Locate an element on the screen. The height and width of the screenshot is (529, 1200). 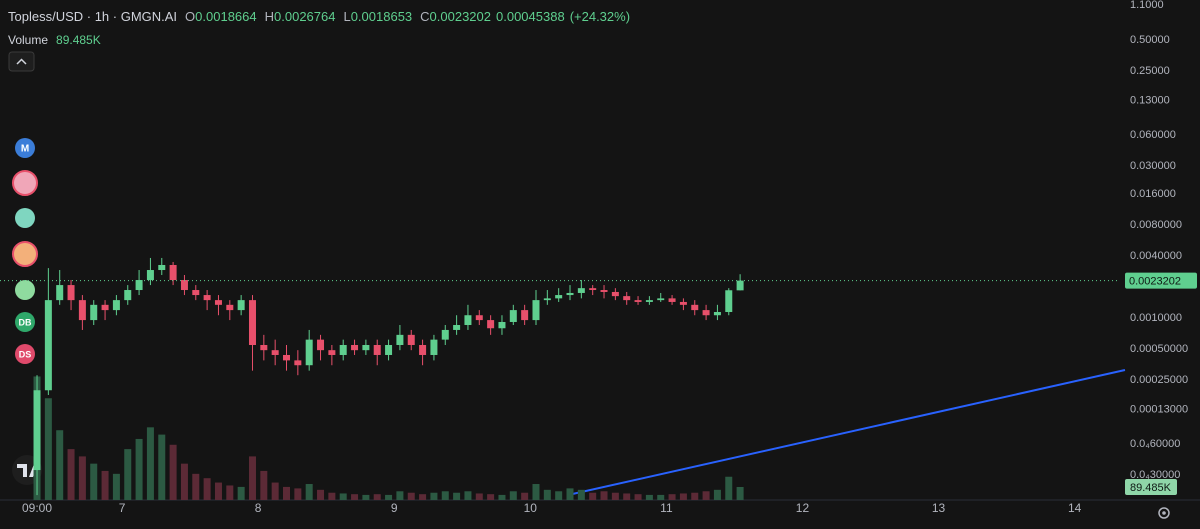
x-tick-label: 10 is located at coordinates (531, 508).